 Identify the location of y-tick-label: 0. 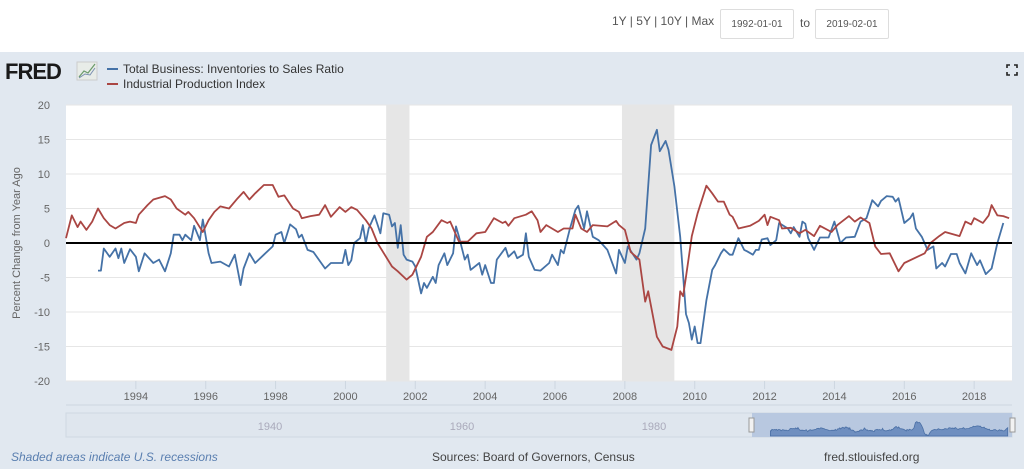
(47, 244).